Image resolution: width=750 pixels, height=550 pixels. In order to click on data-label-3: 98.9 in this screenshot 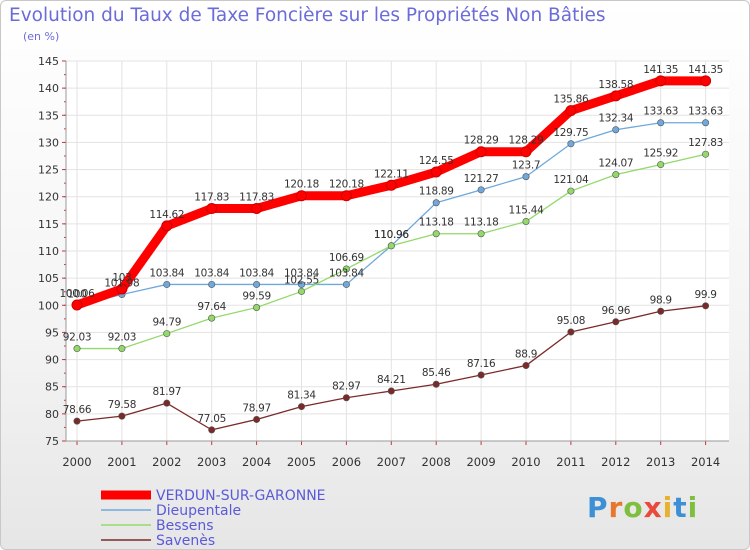, I will do `click(661, 300)`.